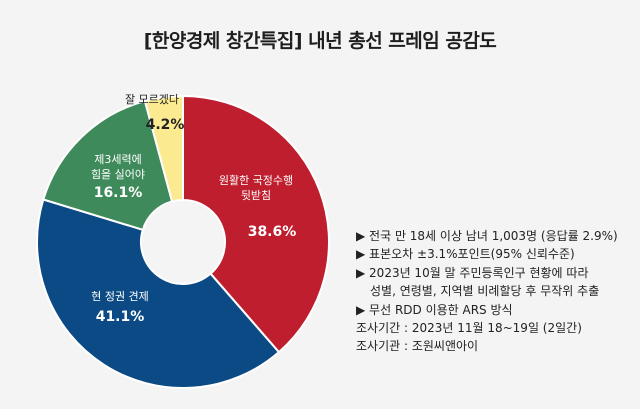 The height and width of the screenshot is (409, 640). What do you see at coordinates (272, 232) in the screenshot?
I see `slice-value-label: 38.6%` at bounding box center [272, 232].